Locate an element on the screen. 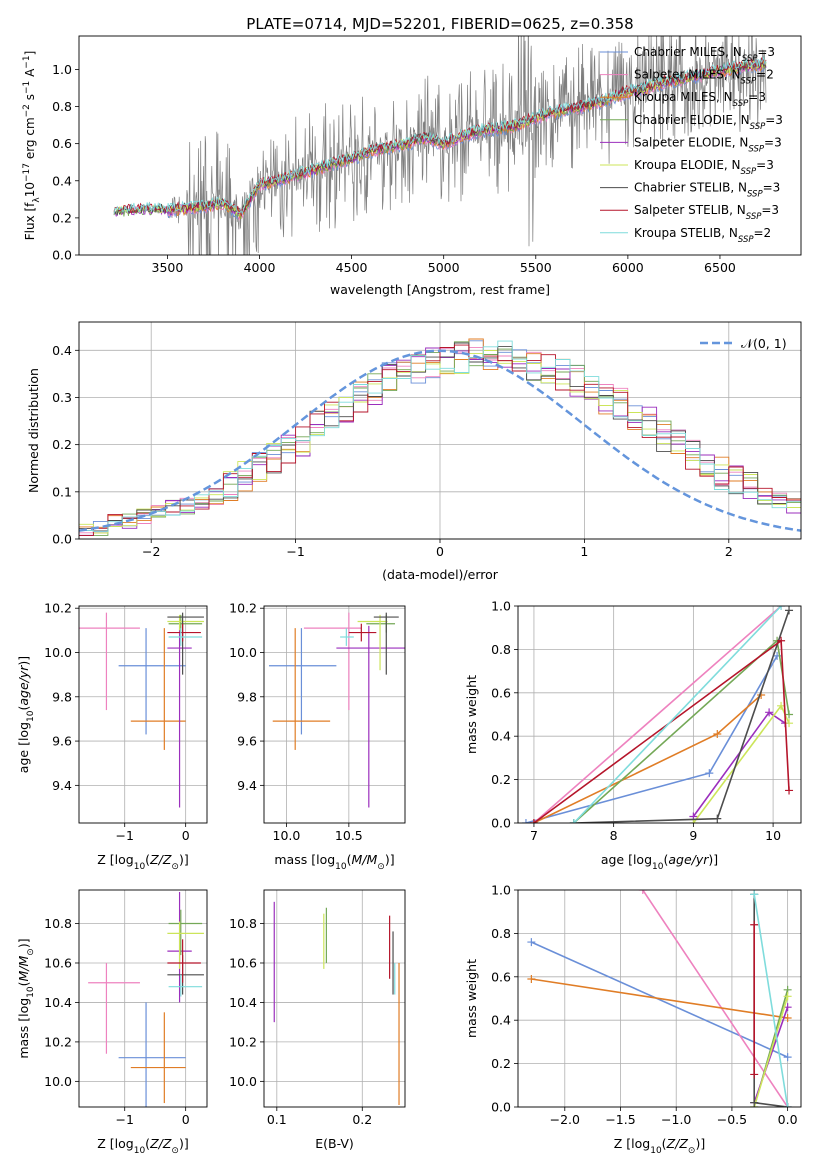  y-axis-label-part: erg cm is located at coordinates (30, 140).